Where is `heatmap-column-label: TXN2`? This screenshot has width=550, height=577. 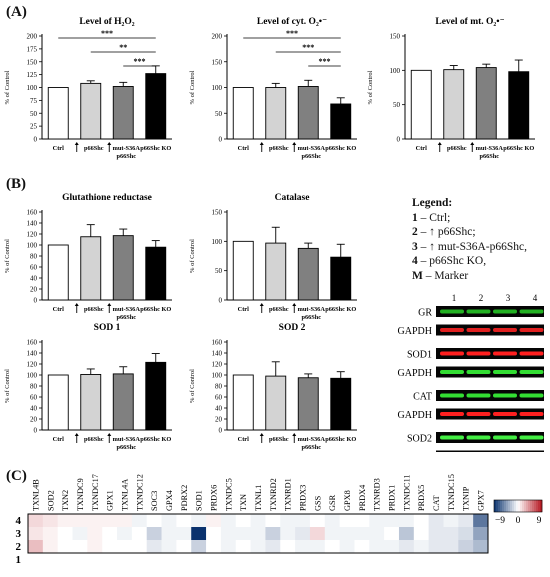
heatmap-column-label: TXN2 is located at coordinates (65, 500).